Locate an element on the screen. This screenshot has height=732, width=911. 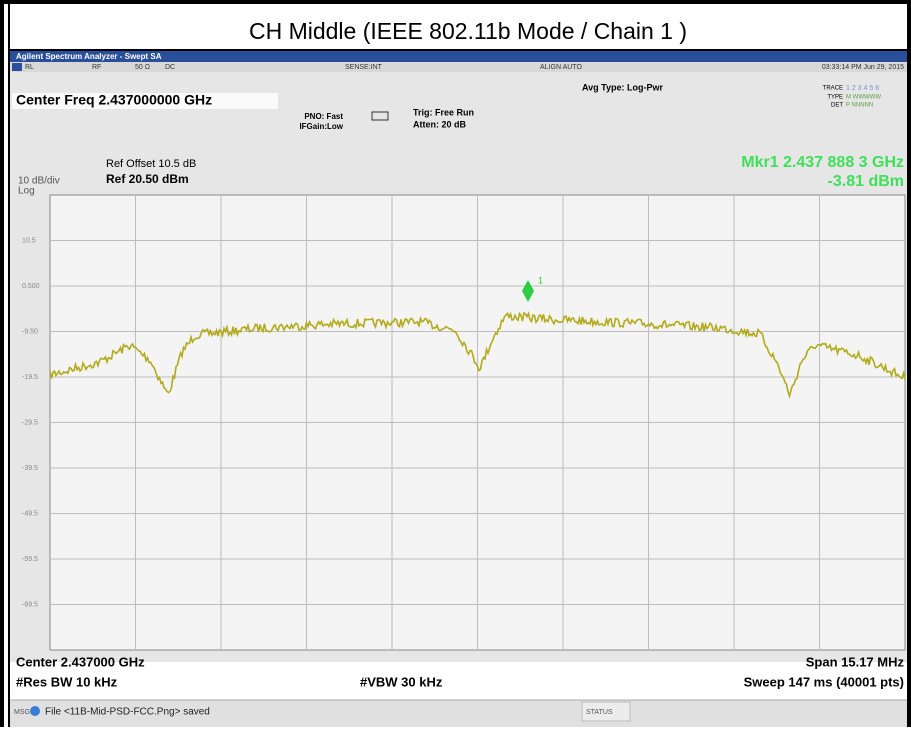
marker-label: 1 is located at coordinates (540, 280).